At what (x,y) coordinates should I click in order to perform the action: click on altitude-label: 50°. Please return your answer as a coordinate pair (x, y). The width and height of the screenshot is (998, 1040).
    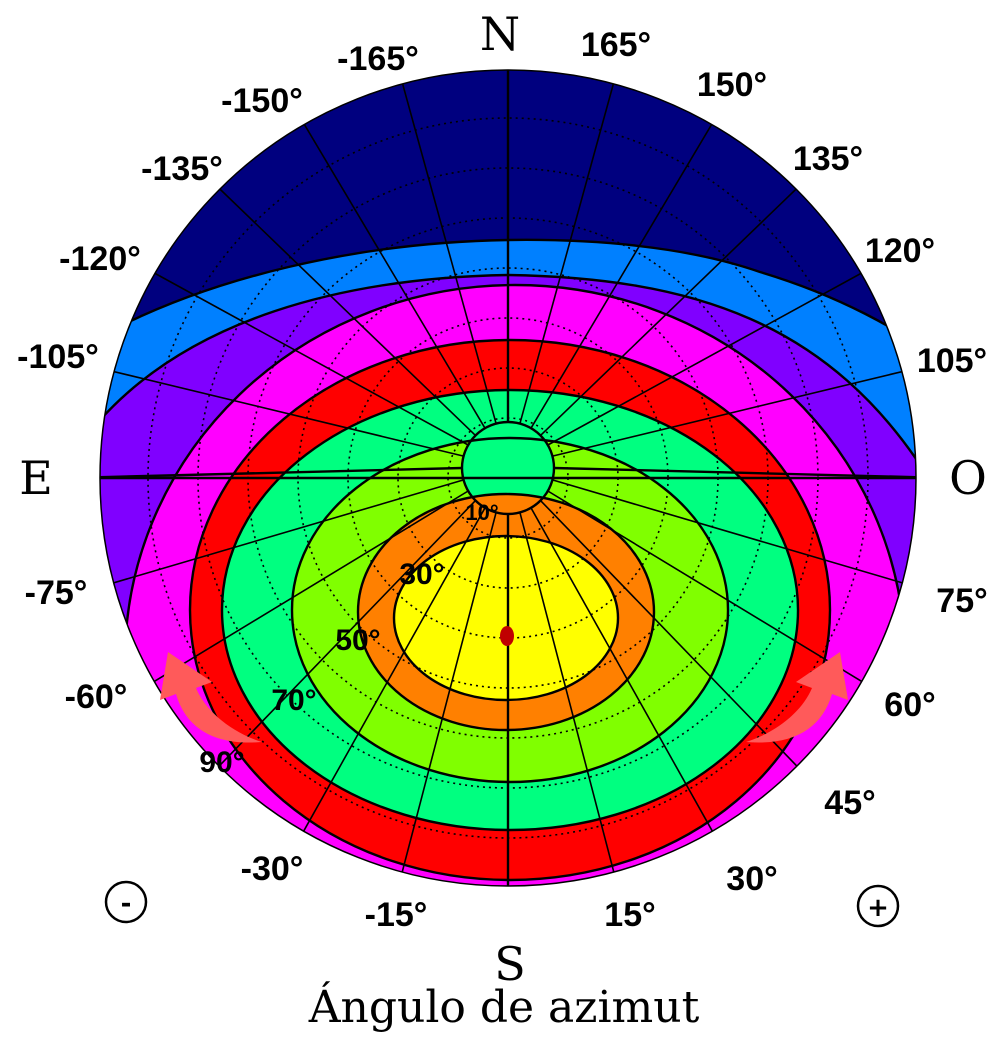
    Looking at the image, I should click on (357, 640).